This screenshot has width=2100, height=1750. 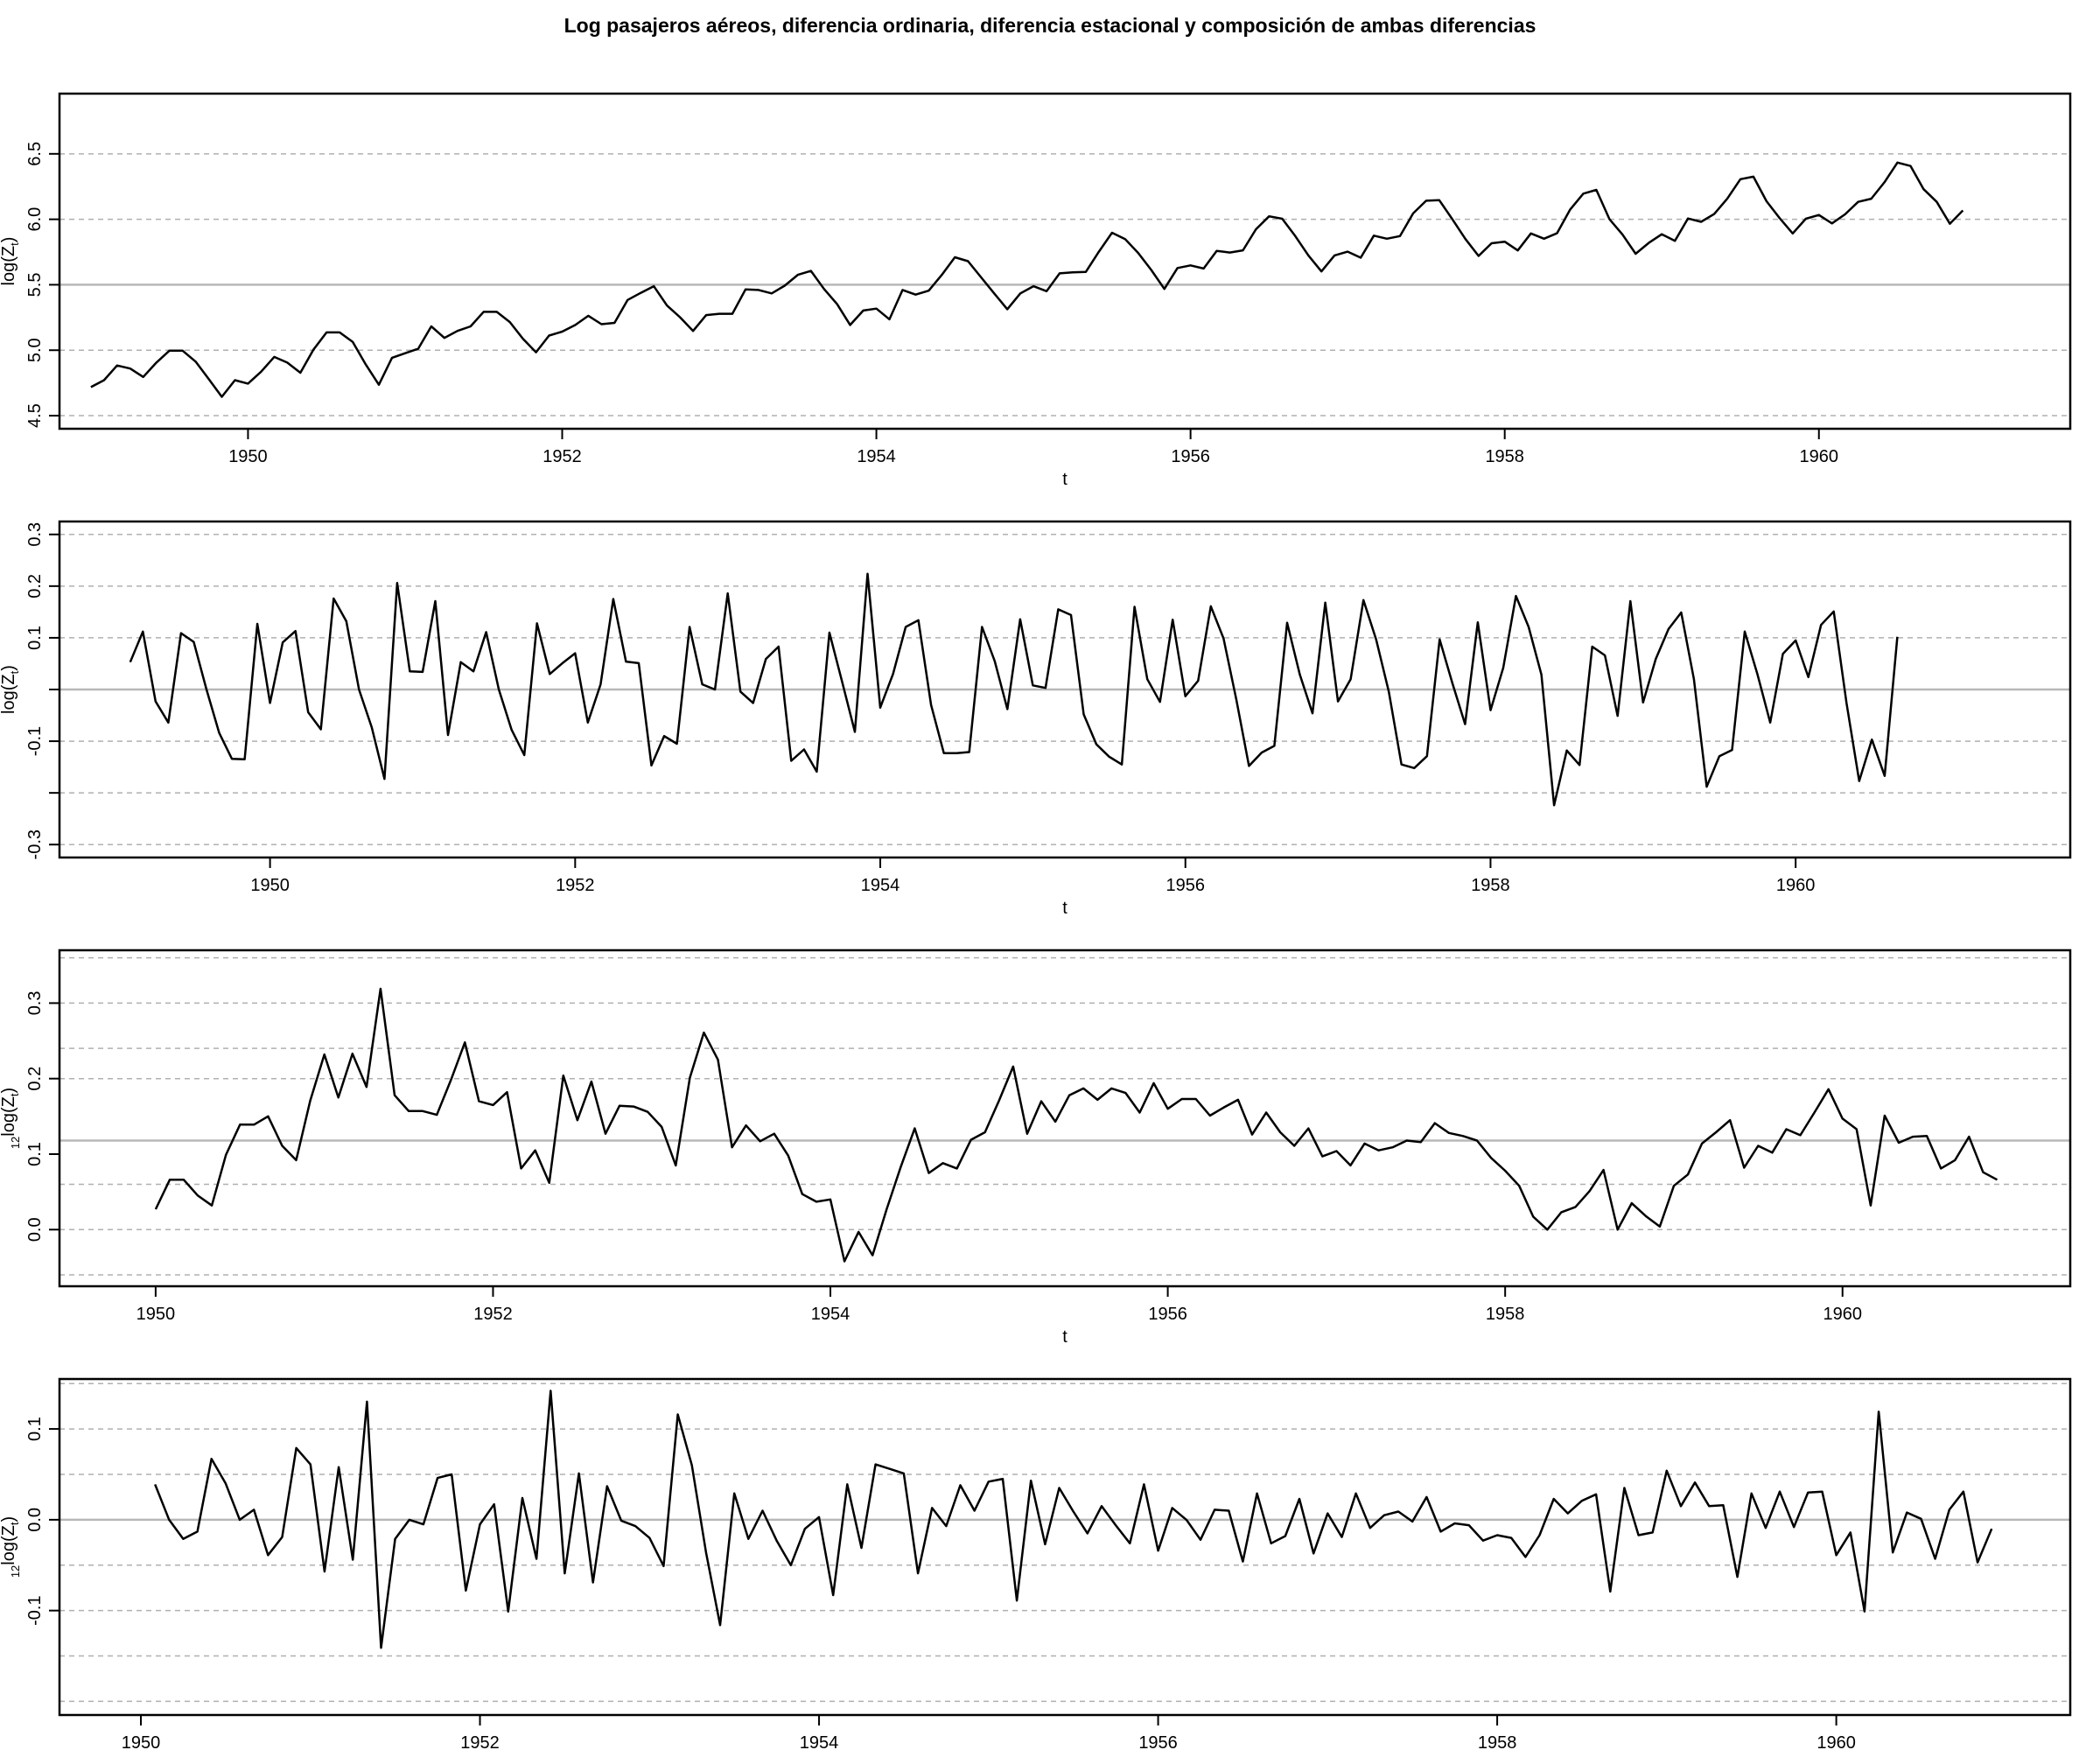 I want to click on y-tick-label: 4.5, so click(x=35, y=415).